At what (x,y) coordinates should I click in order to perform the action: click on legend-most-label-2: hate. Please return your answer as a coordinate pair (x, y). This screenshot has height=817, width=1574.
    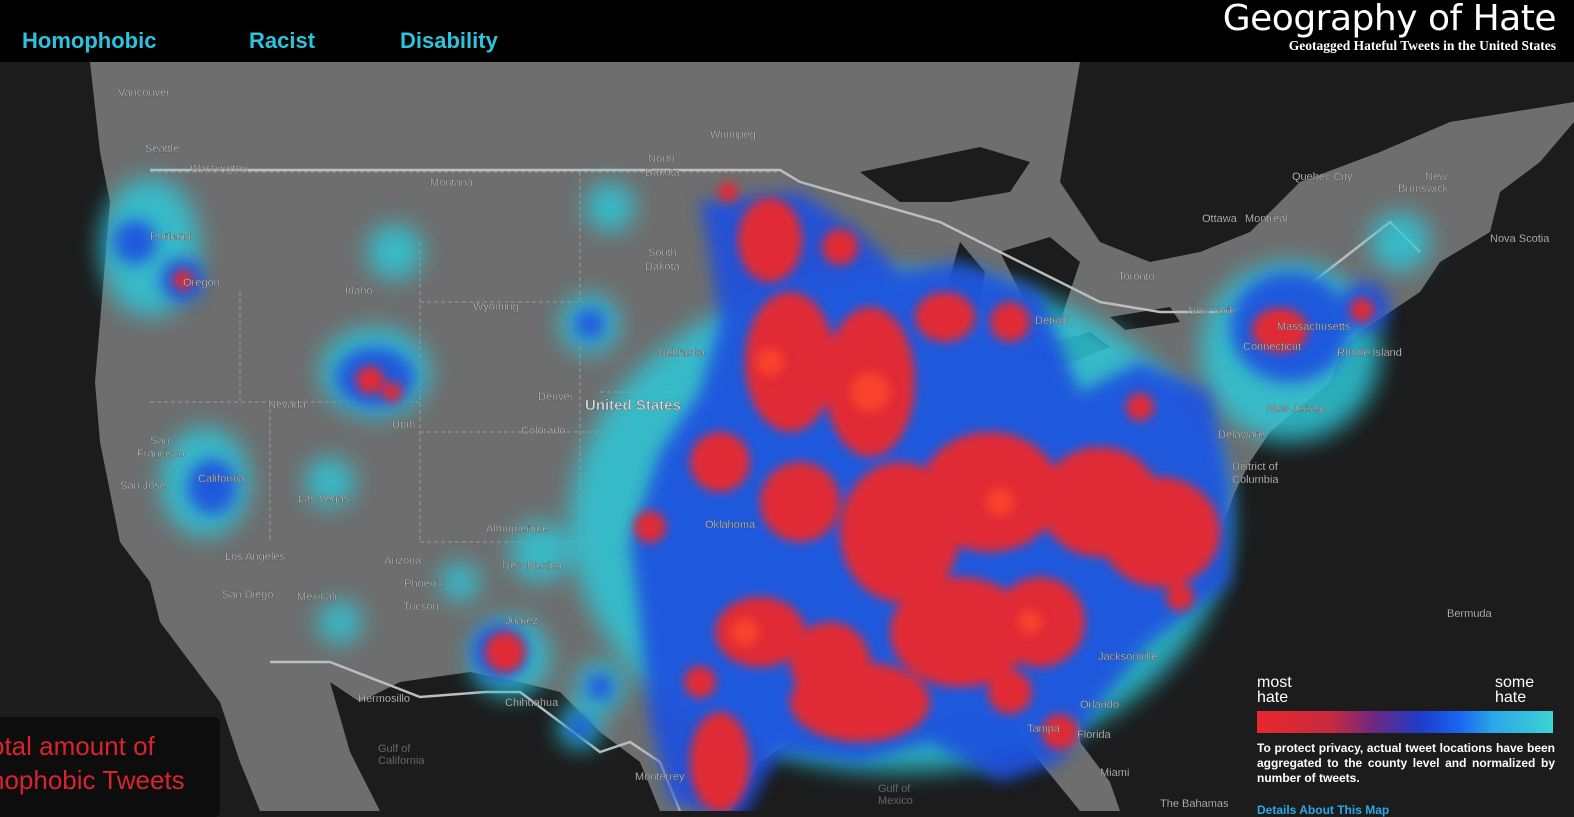
    Looking at the image, I should click on (1273, 697).